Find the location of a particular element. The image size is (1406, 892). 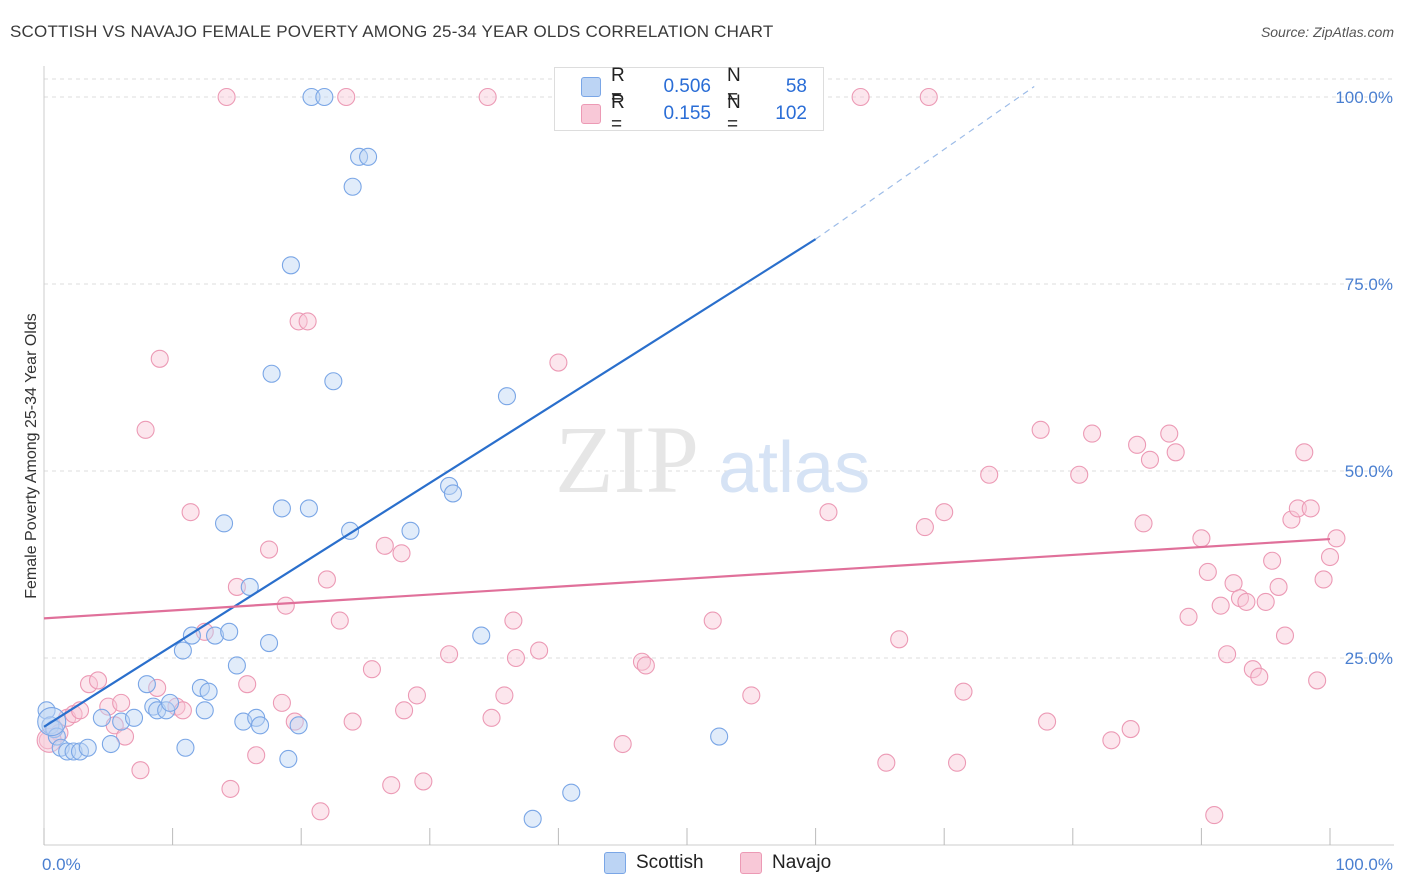

navajo-trend-line is located at coordinates (687, 578).